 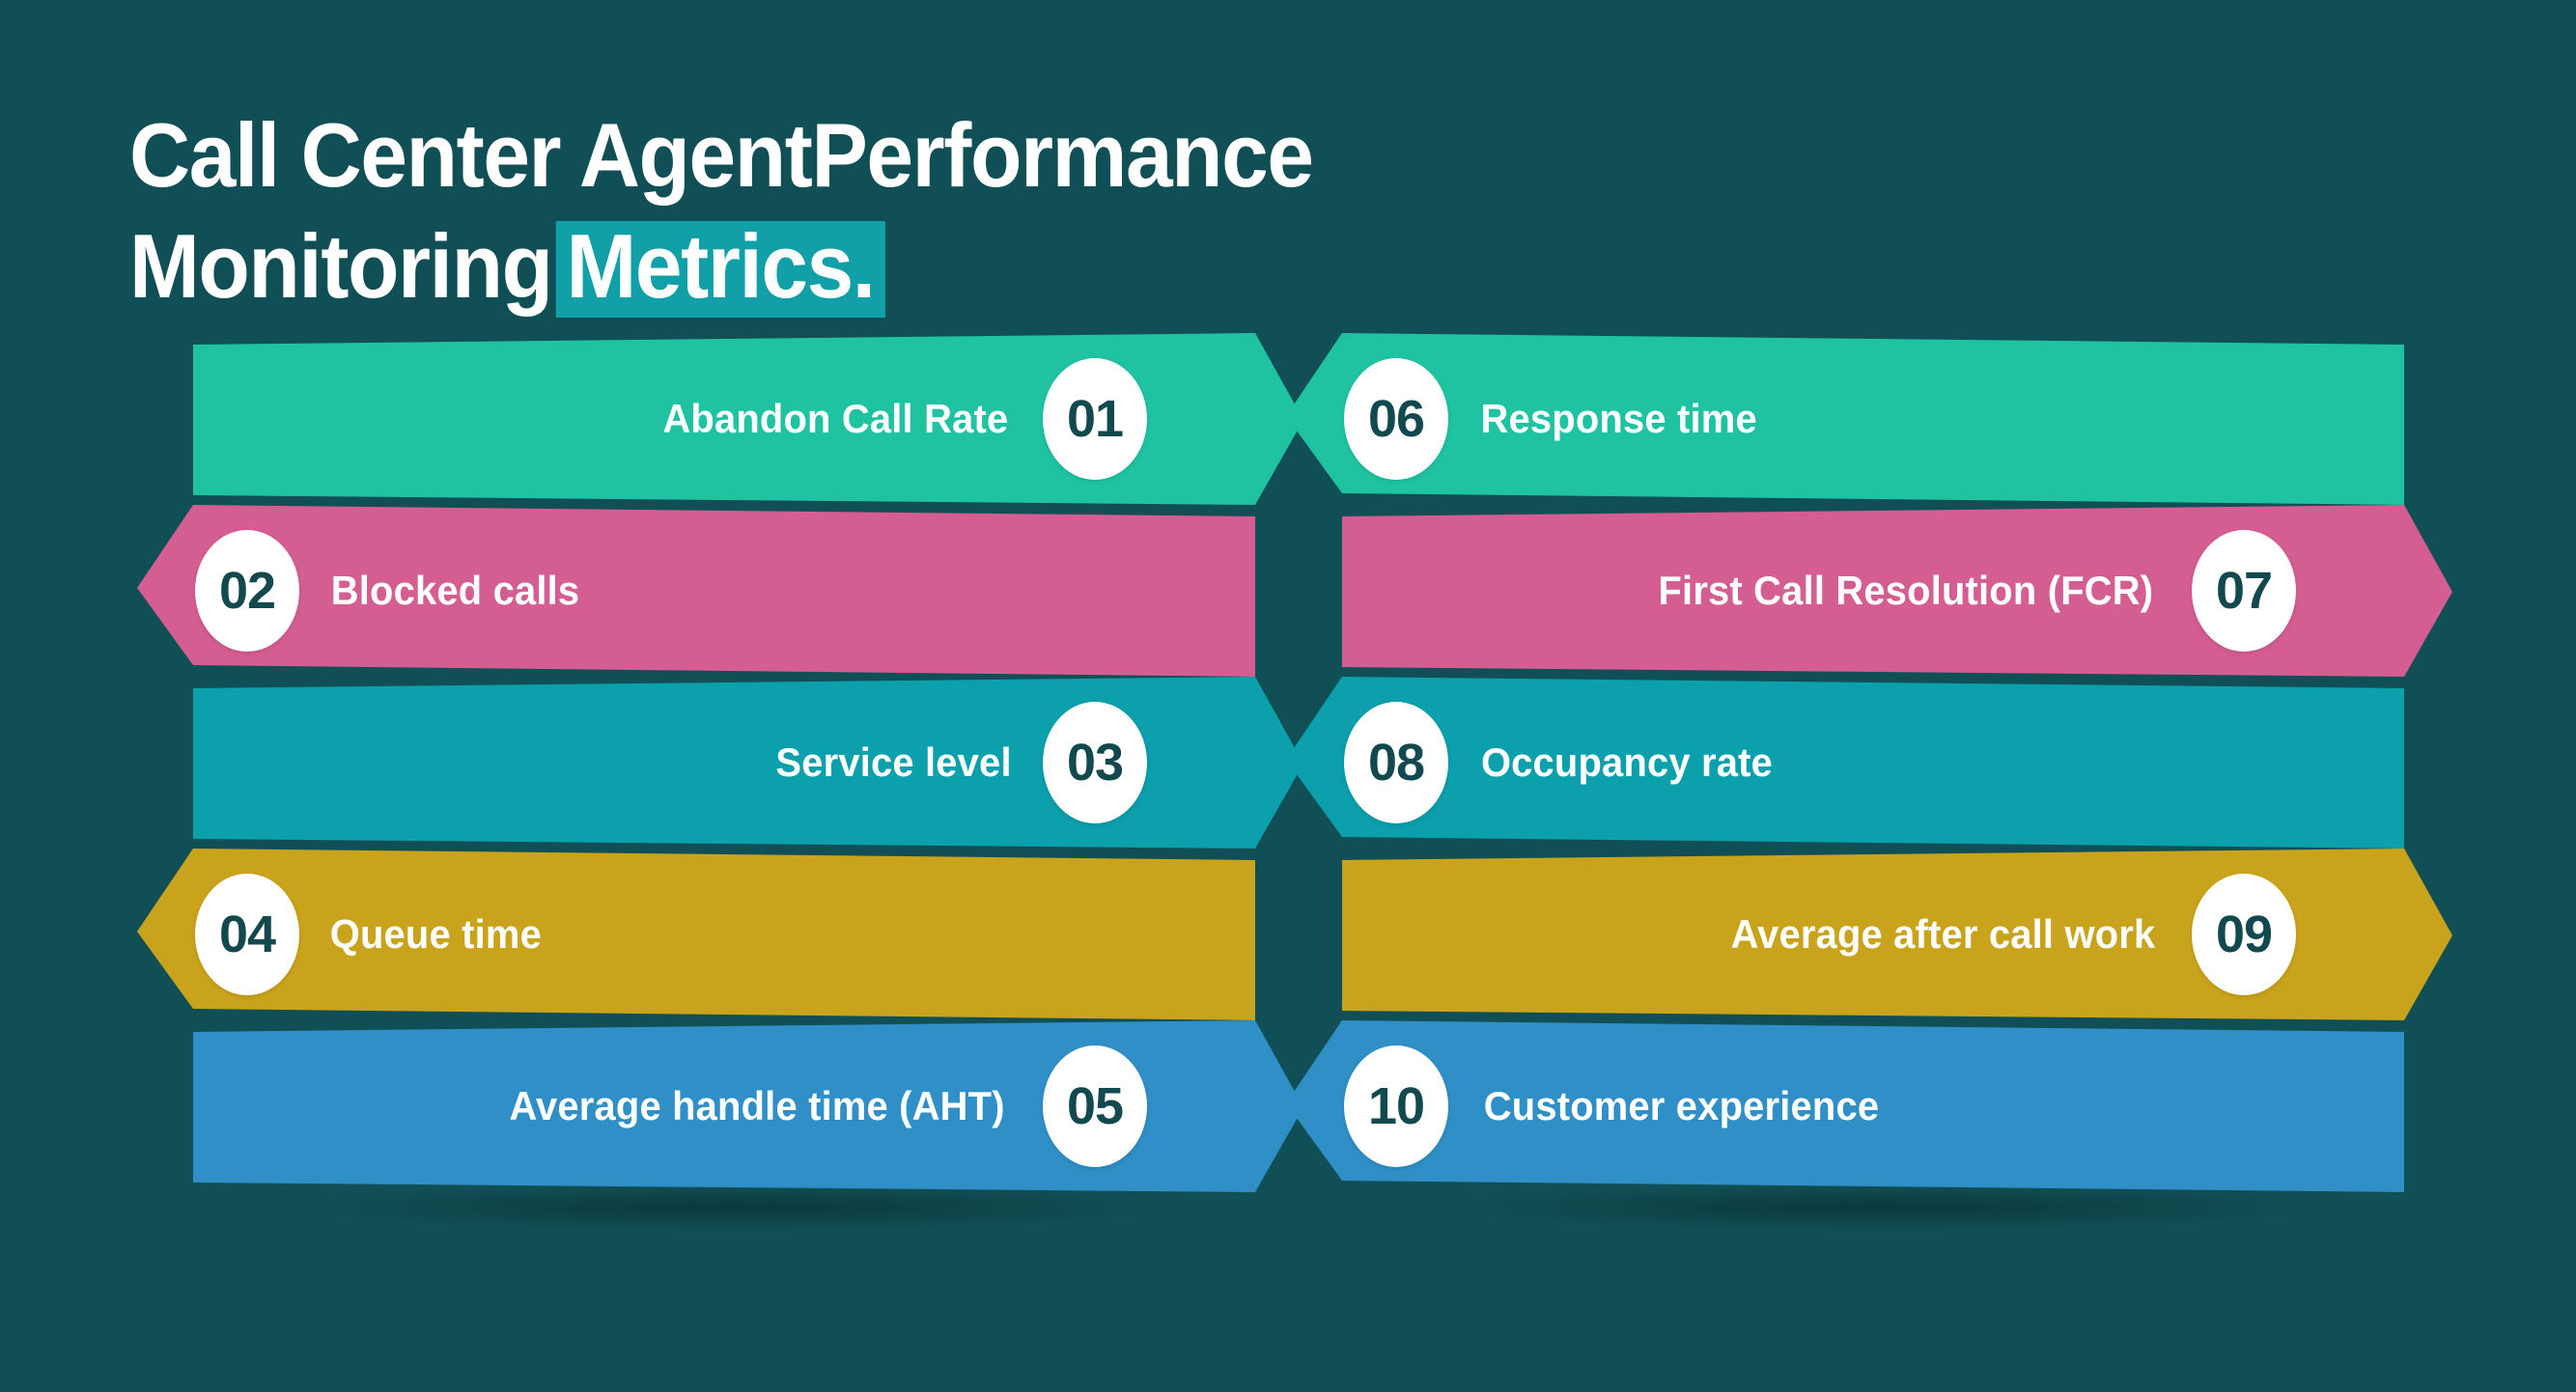 What do you see at coordinates (722, 155) in the screenshot?
I see `title-line-1: Call Center AgentPerformance` at bounding box center [722, 155].